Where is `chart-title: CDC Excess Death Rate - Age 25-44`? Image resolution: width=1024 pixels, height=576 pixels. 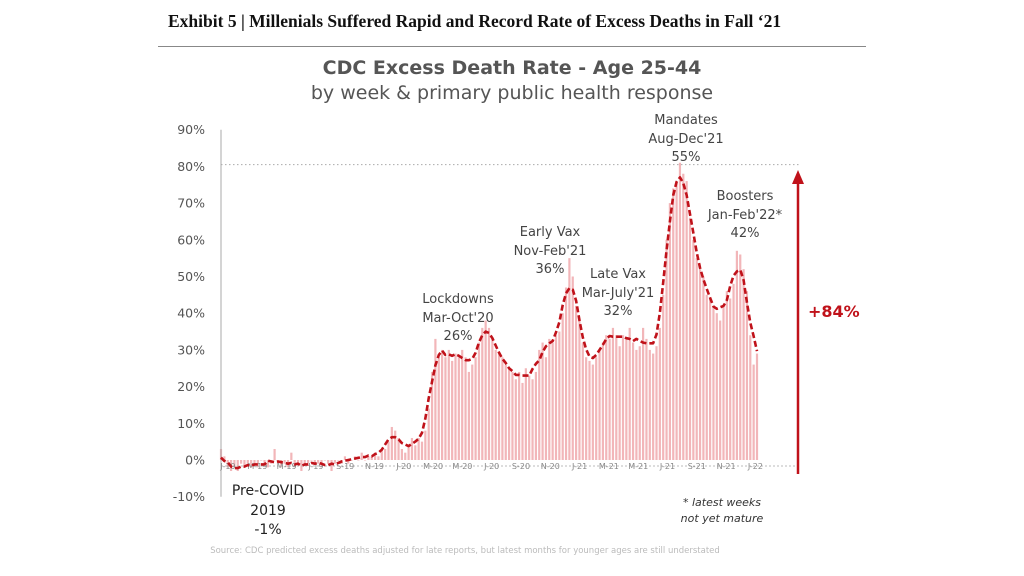 chart-title: CDC Excess Death Rate - Age 25-44 is located at coordinates (512, 68).